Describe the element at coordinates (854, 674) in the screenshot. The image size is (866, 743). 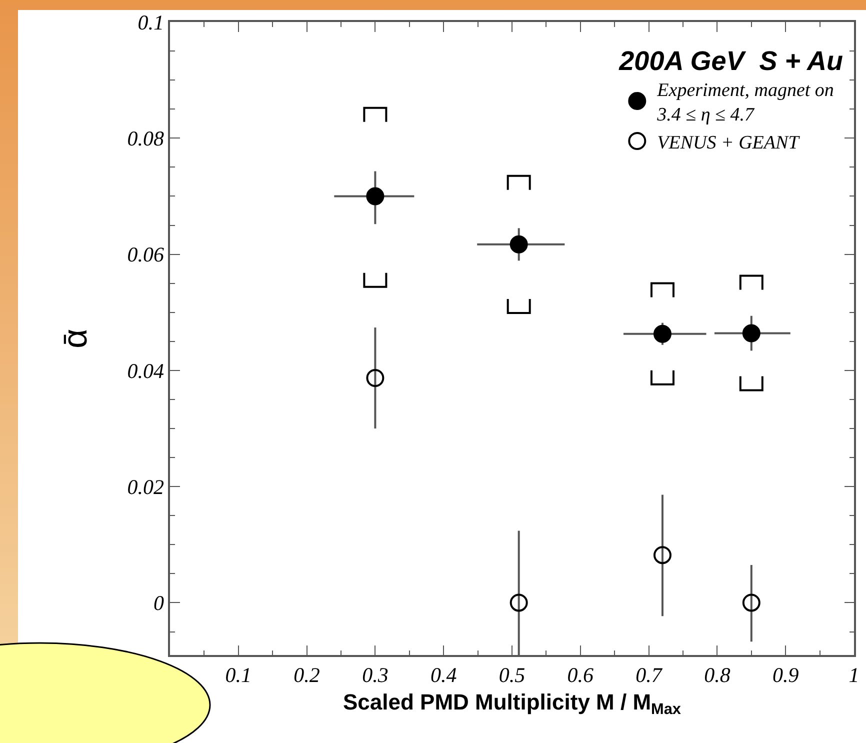
I see `x-tick-label: 1` at that location.